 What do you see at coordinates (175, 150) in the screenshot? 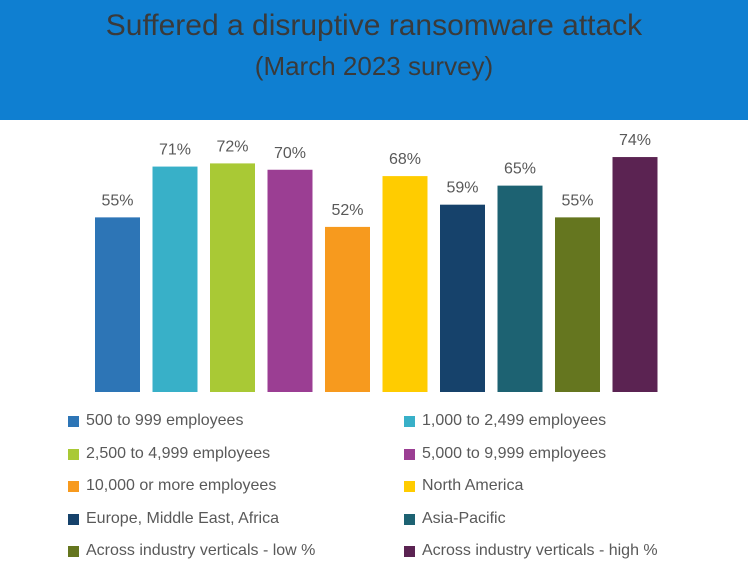
I see `data-label-2: 71%` at bounding box center [175, 150].